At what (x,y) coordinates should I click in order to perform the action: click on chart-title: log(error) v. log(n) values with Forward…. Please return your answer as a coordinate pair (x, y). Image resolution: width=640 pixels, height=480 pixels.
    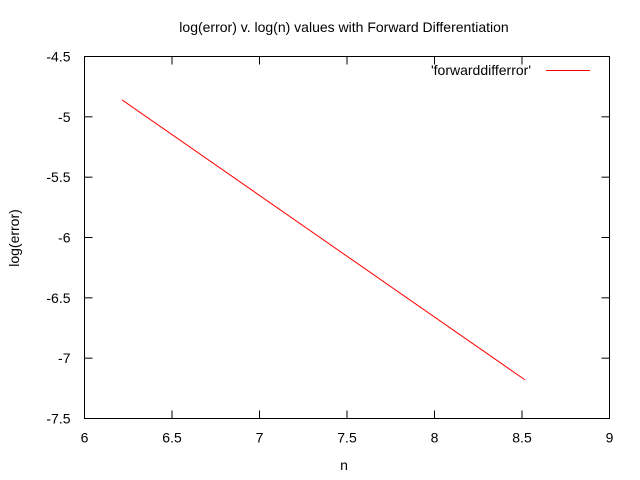
    Looking at the image, I should click on (343, 27).